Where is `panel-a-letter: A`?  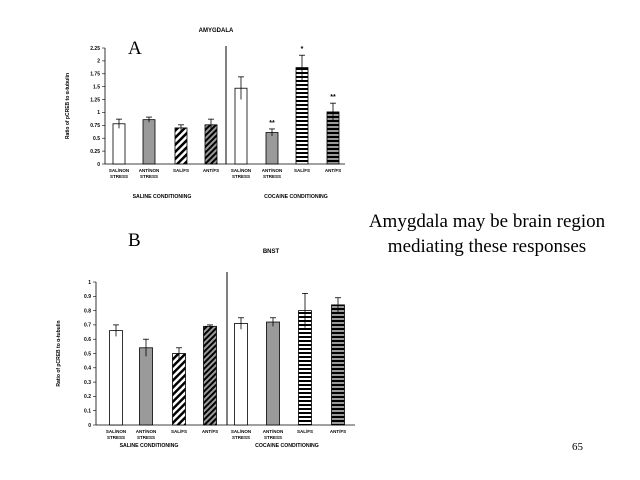
panel-a-letter: A is located at coordinates (135, 48).